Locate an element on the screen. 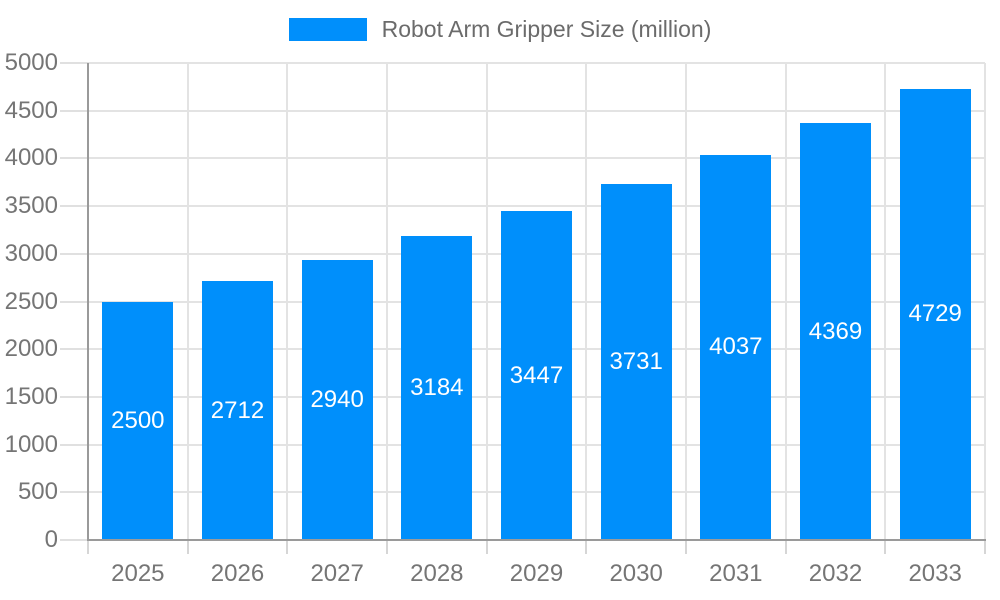 This screenshot has width=1000, height=600. bar-2032 is located at coordinates (835, 331).